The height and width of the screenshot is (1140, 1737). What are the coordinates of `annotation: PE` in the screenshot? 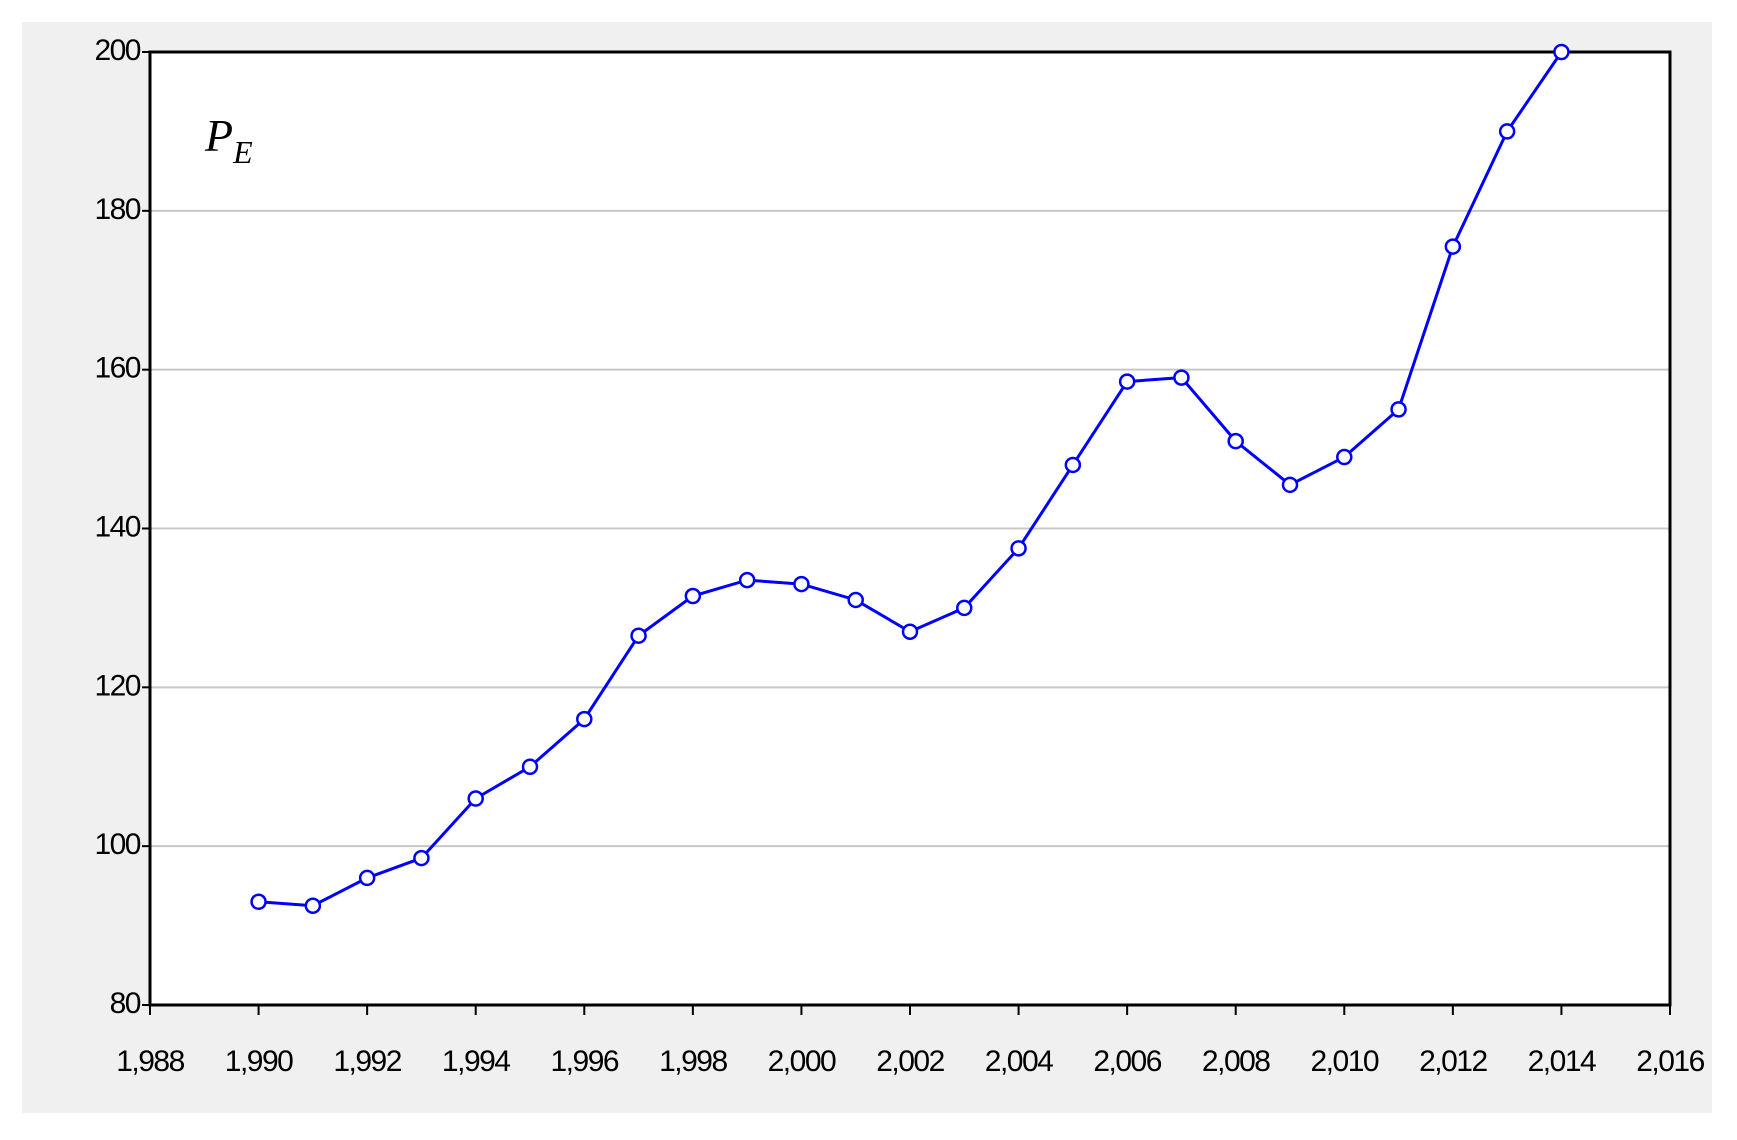 It's located at (228, 140).